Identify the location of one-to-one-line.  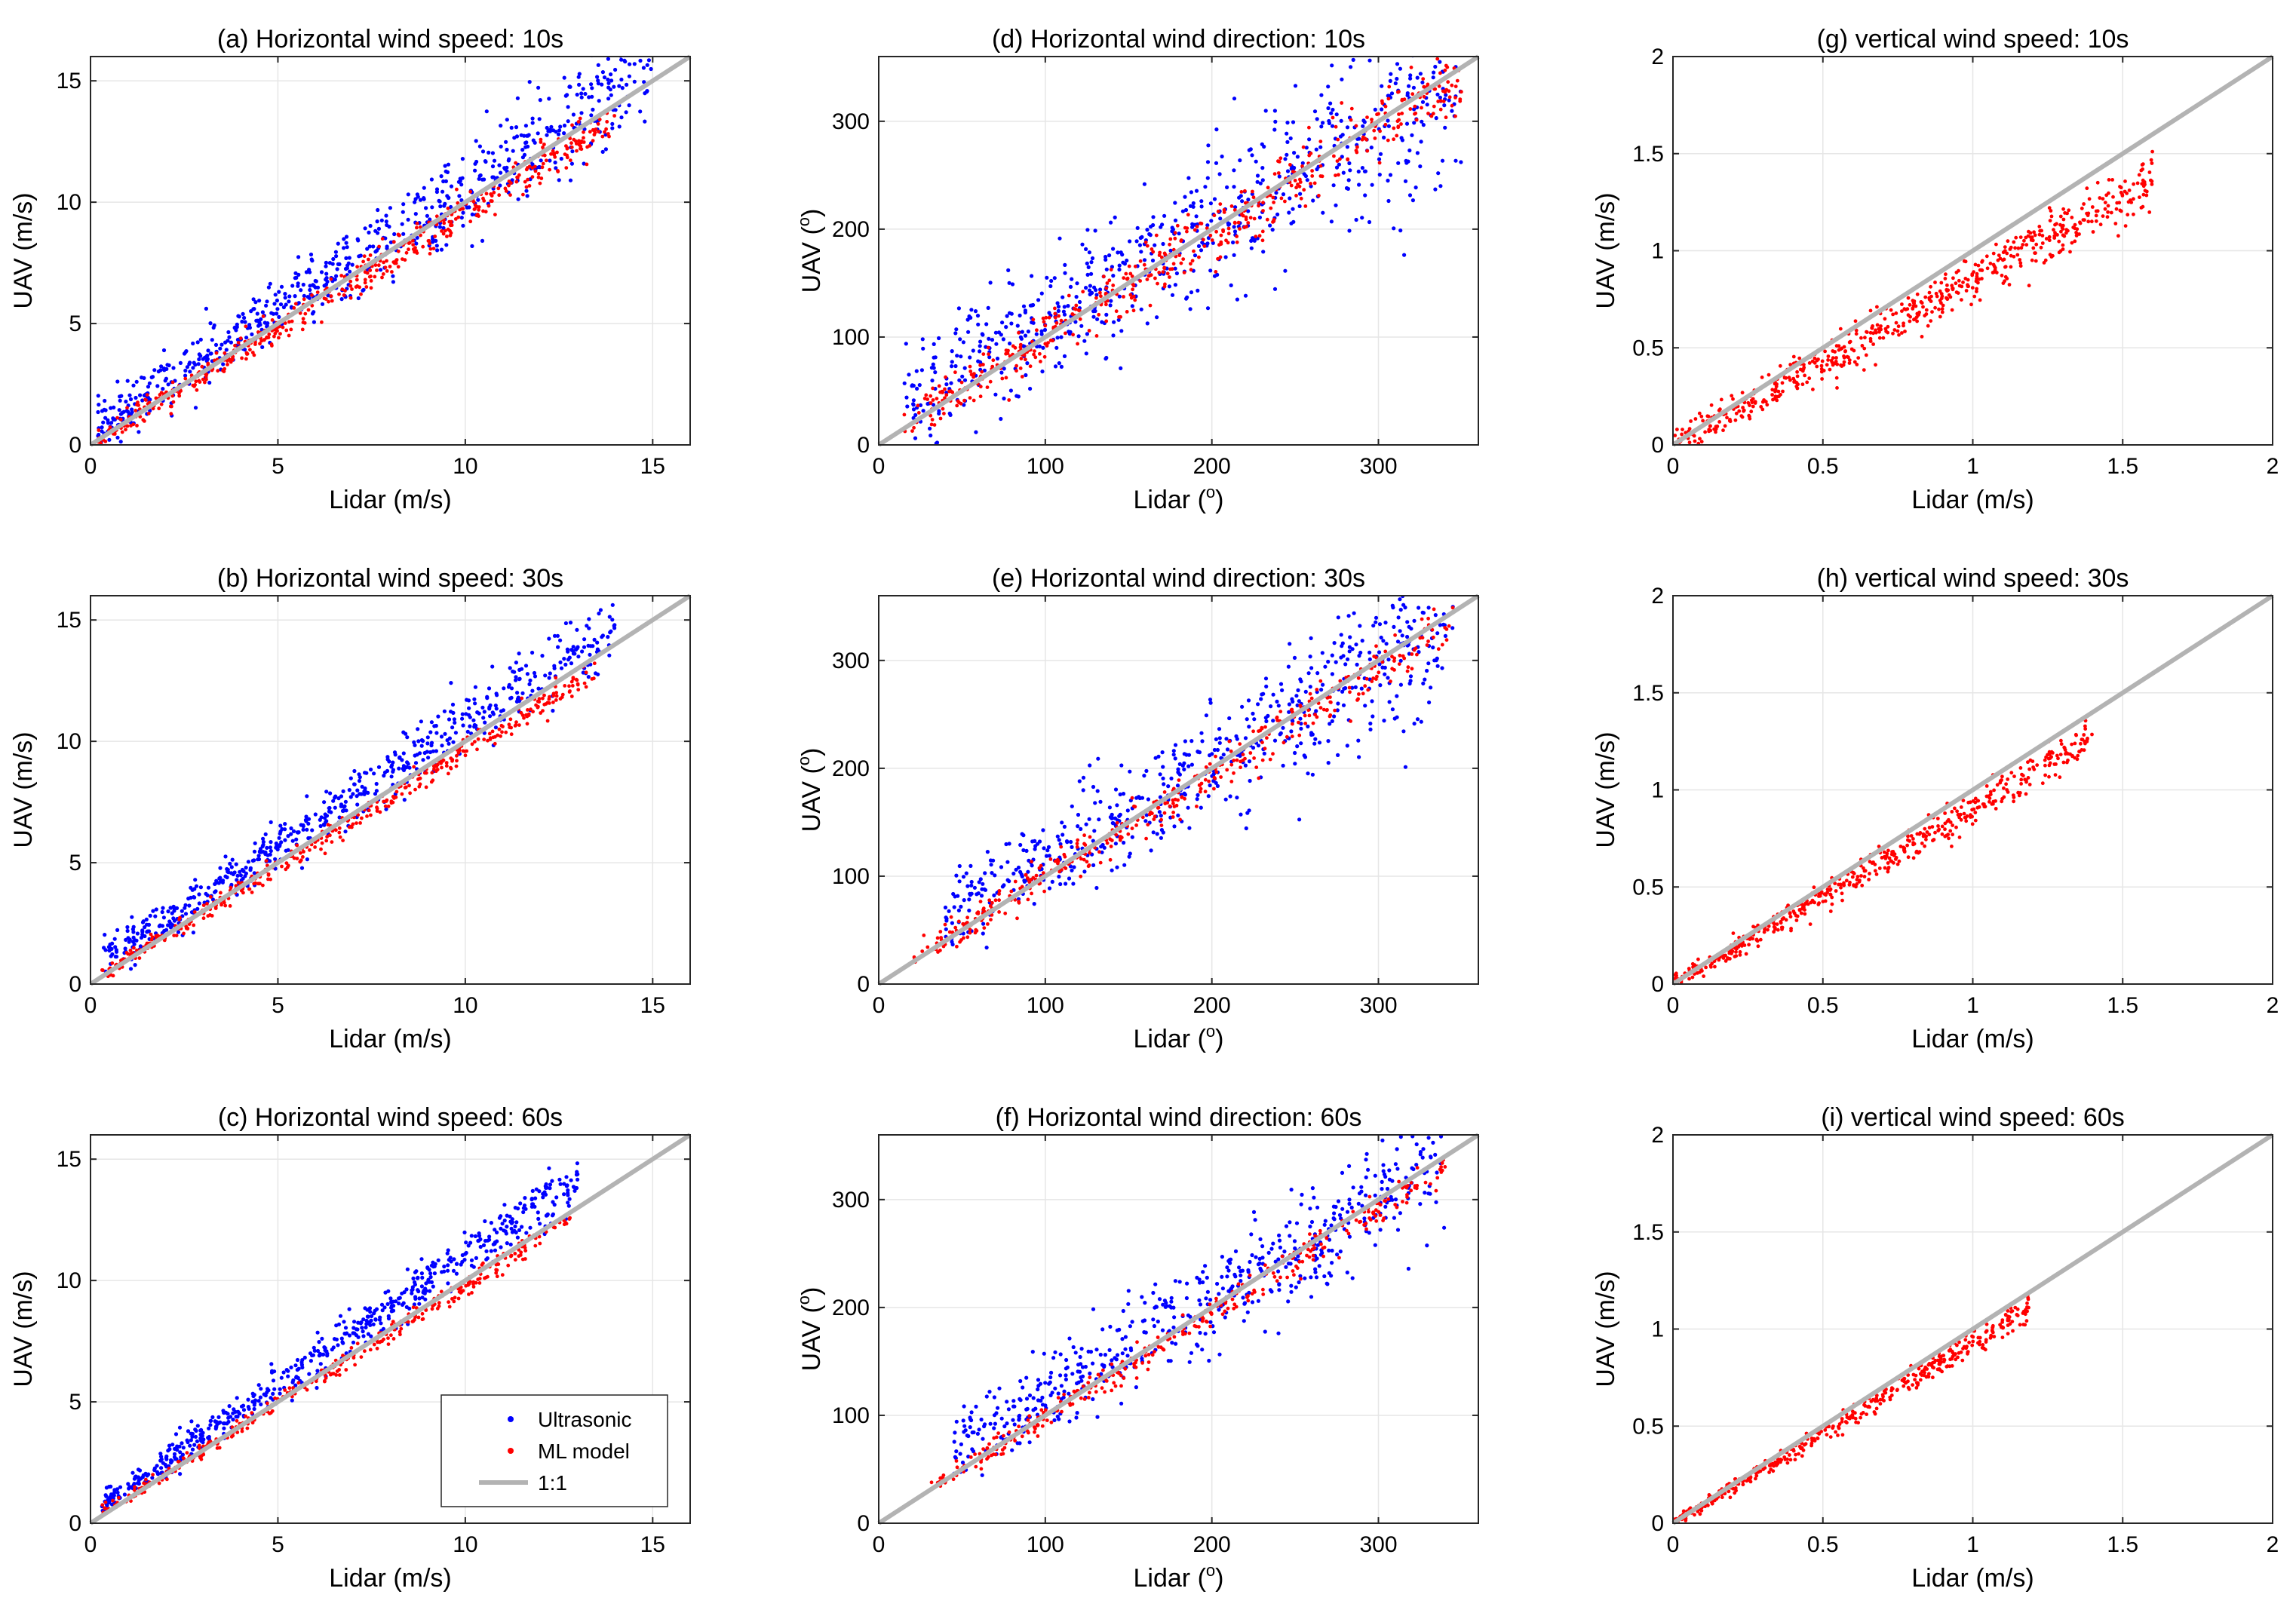
(390, 1329).